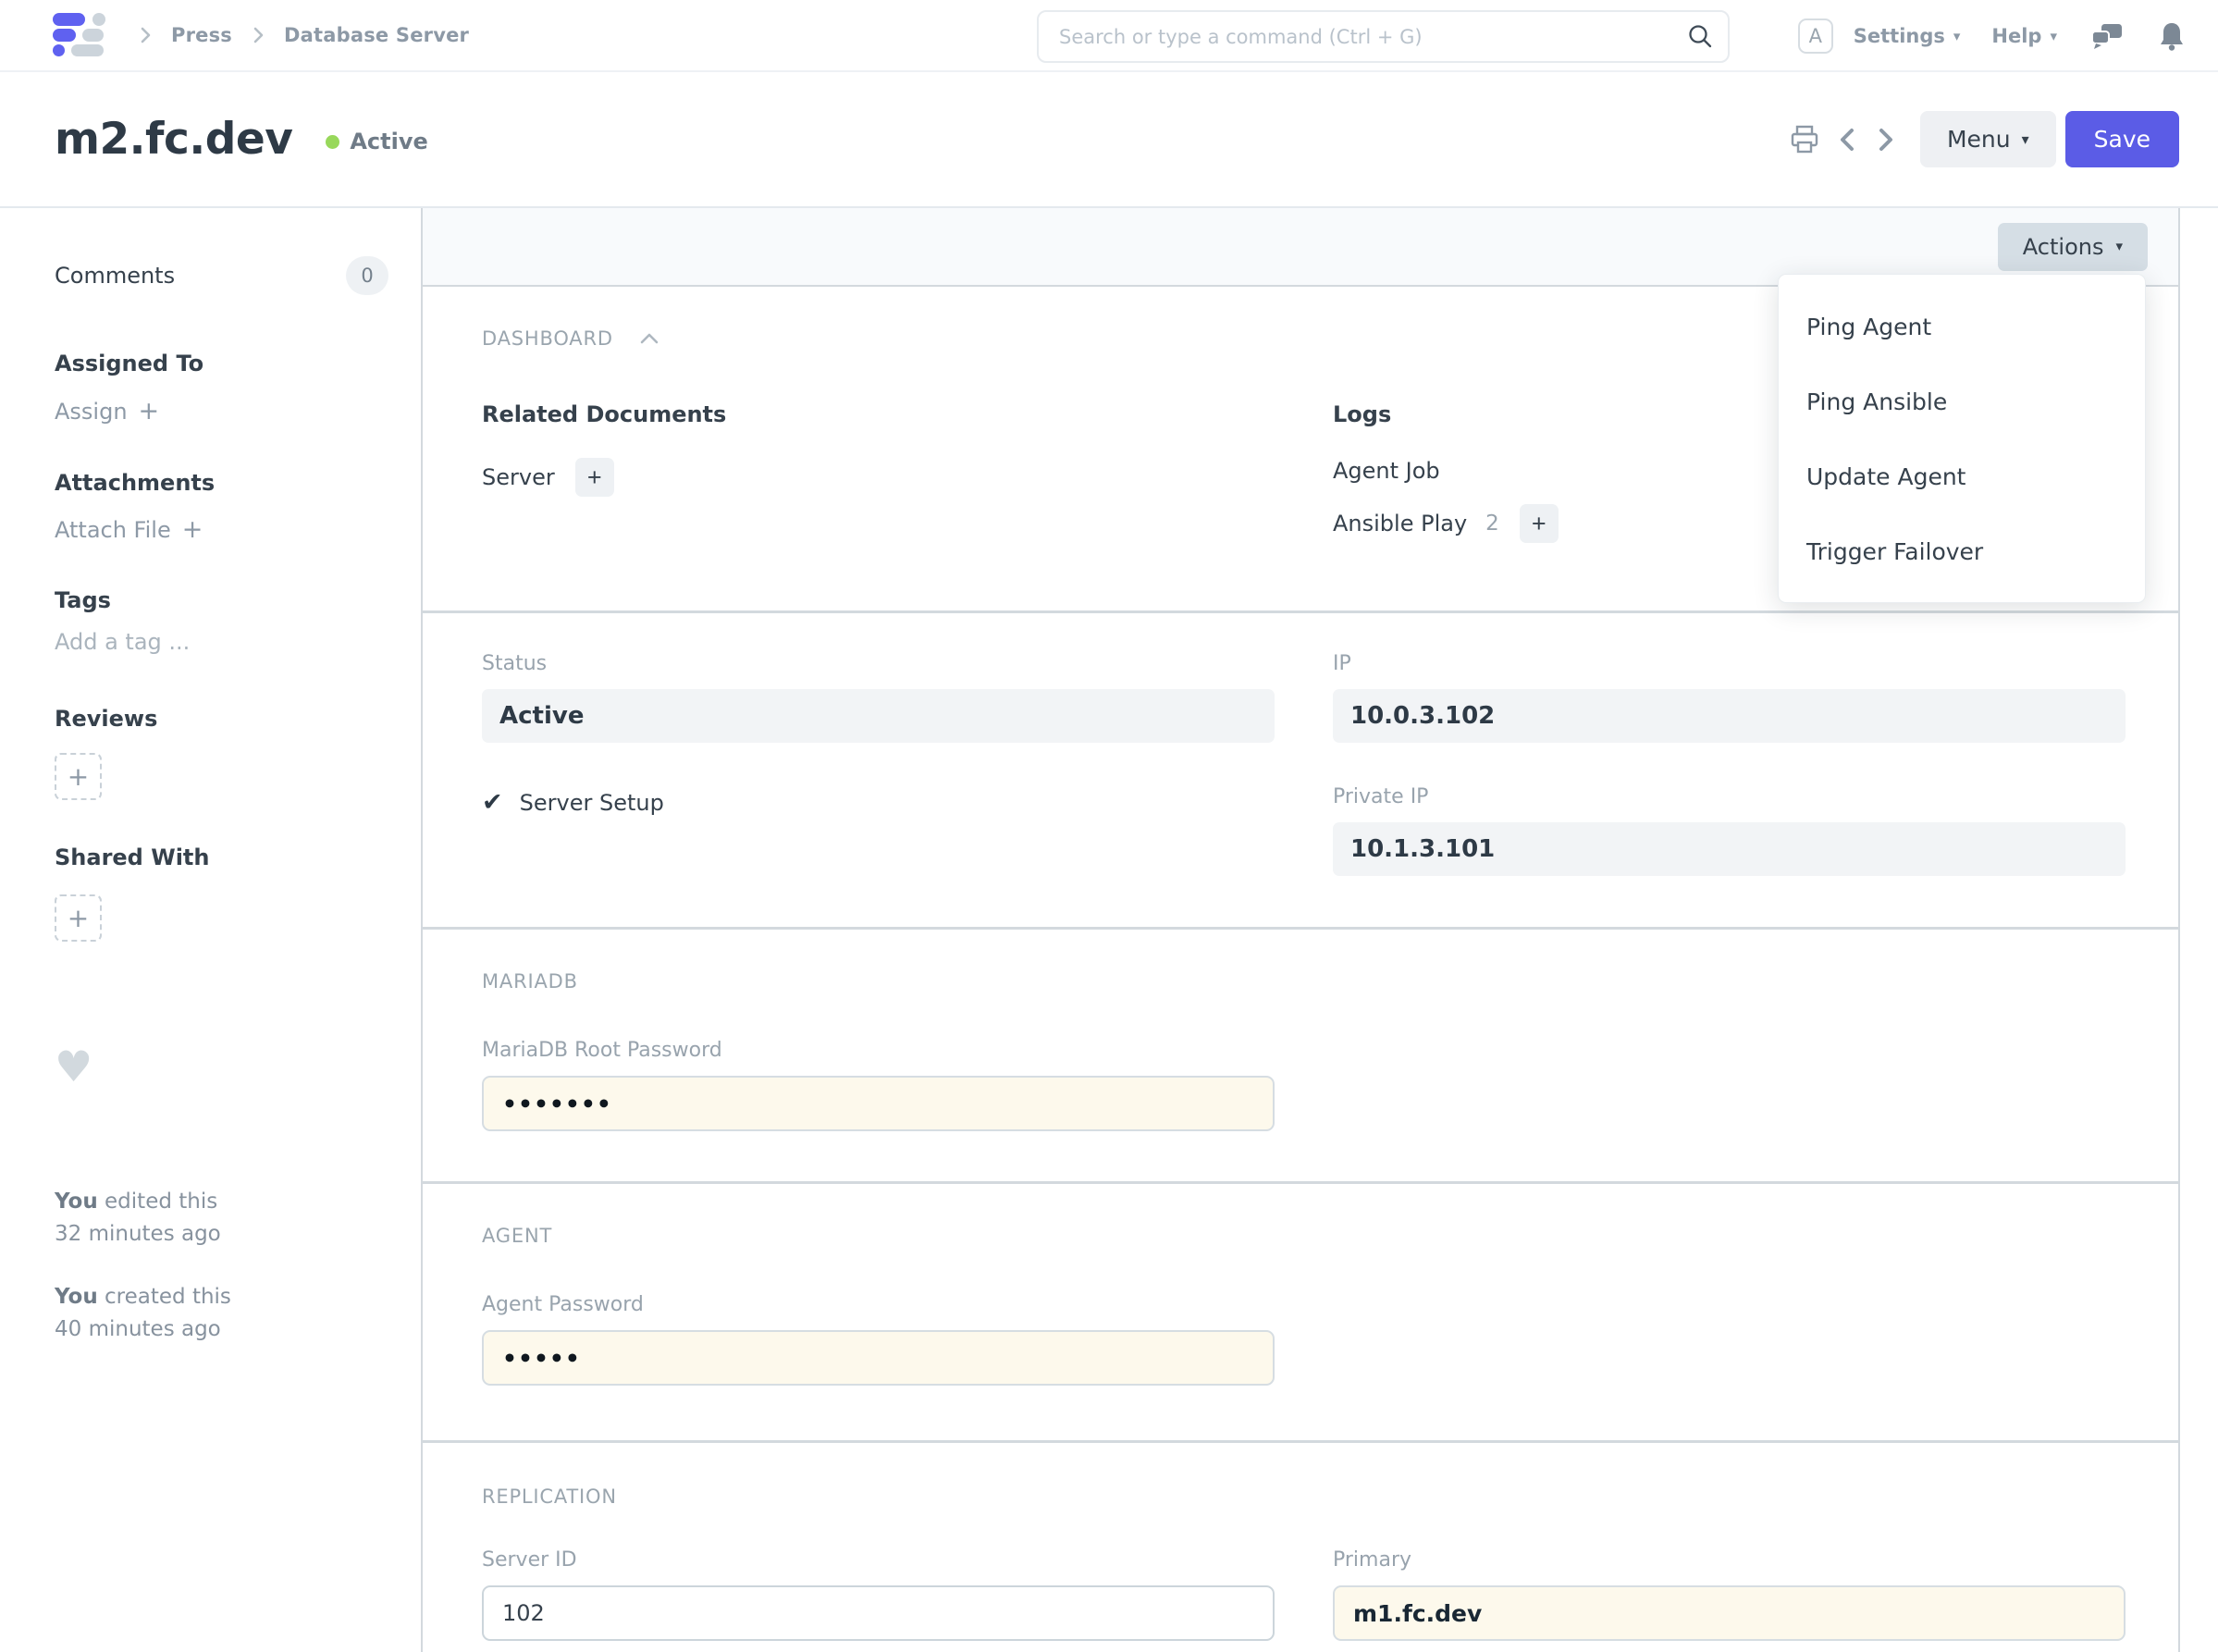 This screenshot has width=2218, height=1652. I want to click on menu-item-ping-ansible: Ping Ansible, so click(1877, 402).